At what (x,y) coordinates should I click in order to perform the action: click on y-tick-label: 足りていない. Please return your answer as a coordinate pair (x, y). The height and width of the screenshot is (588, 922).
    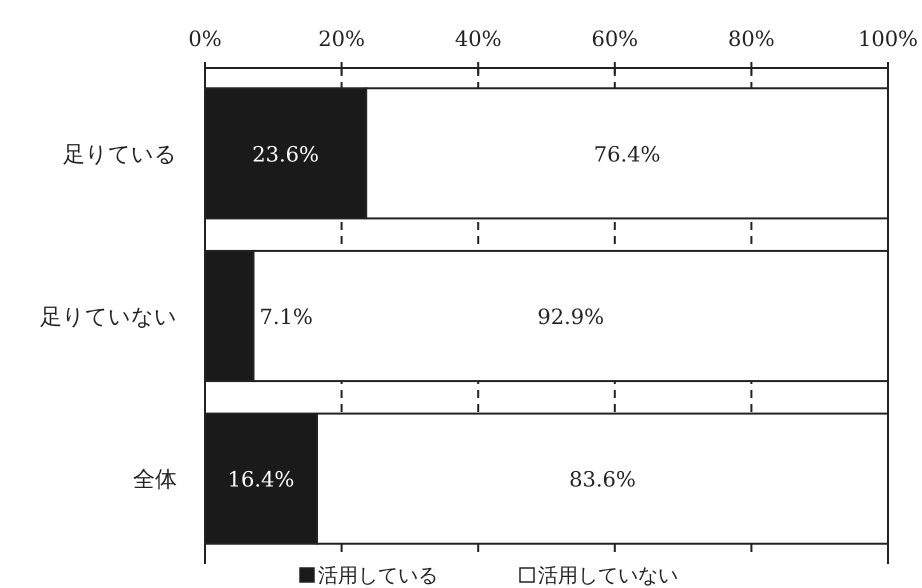
    Looking at the image, I should click on (108, 317).